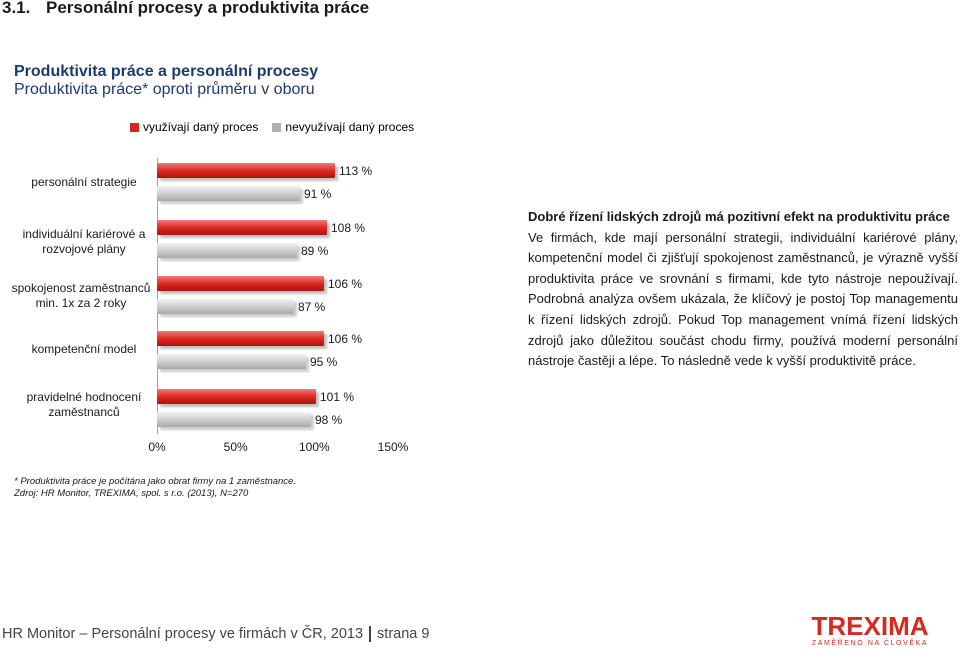 The image size is (960, 650). I want to click on bar-value-label: 108 %, so click(348, 228).